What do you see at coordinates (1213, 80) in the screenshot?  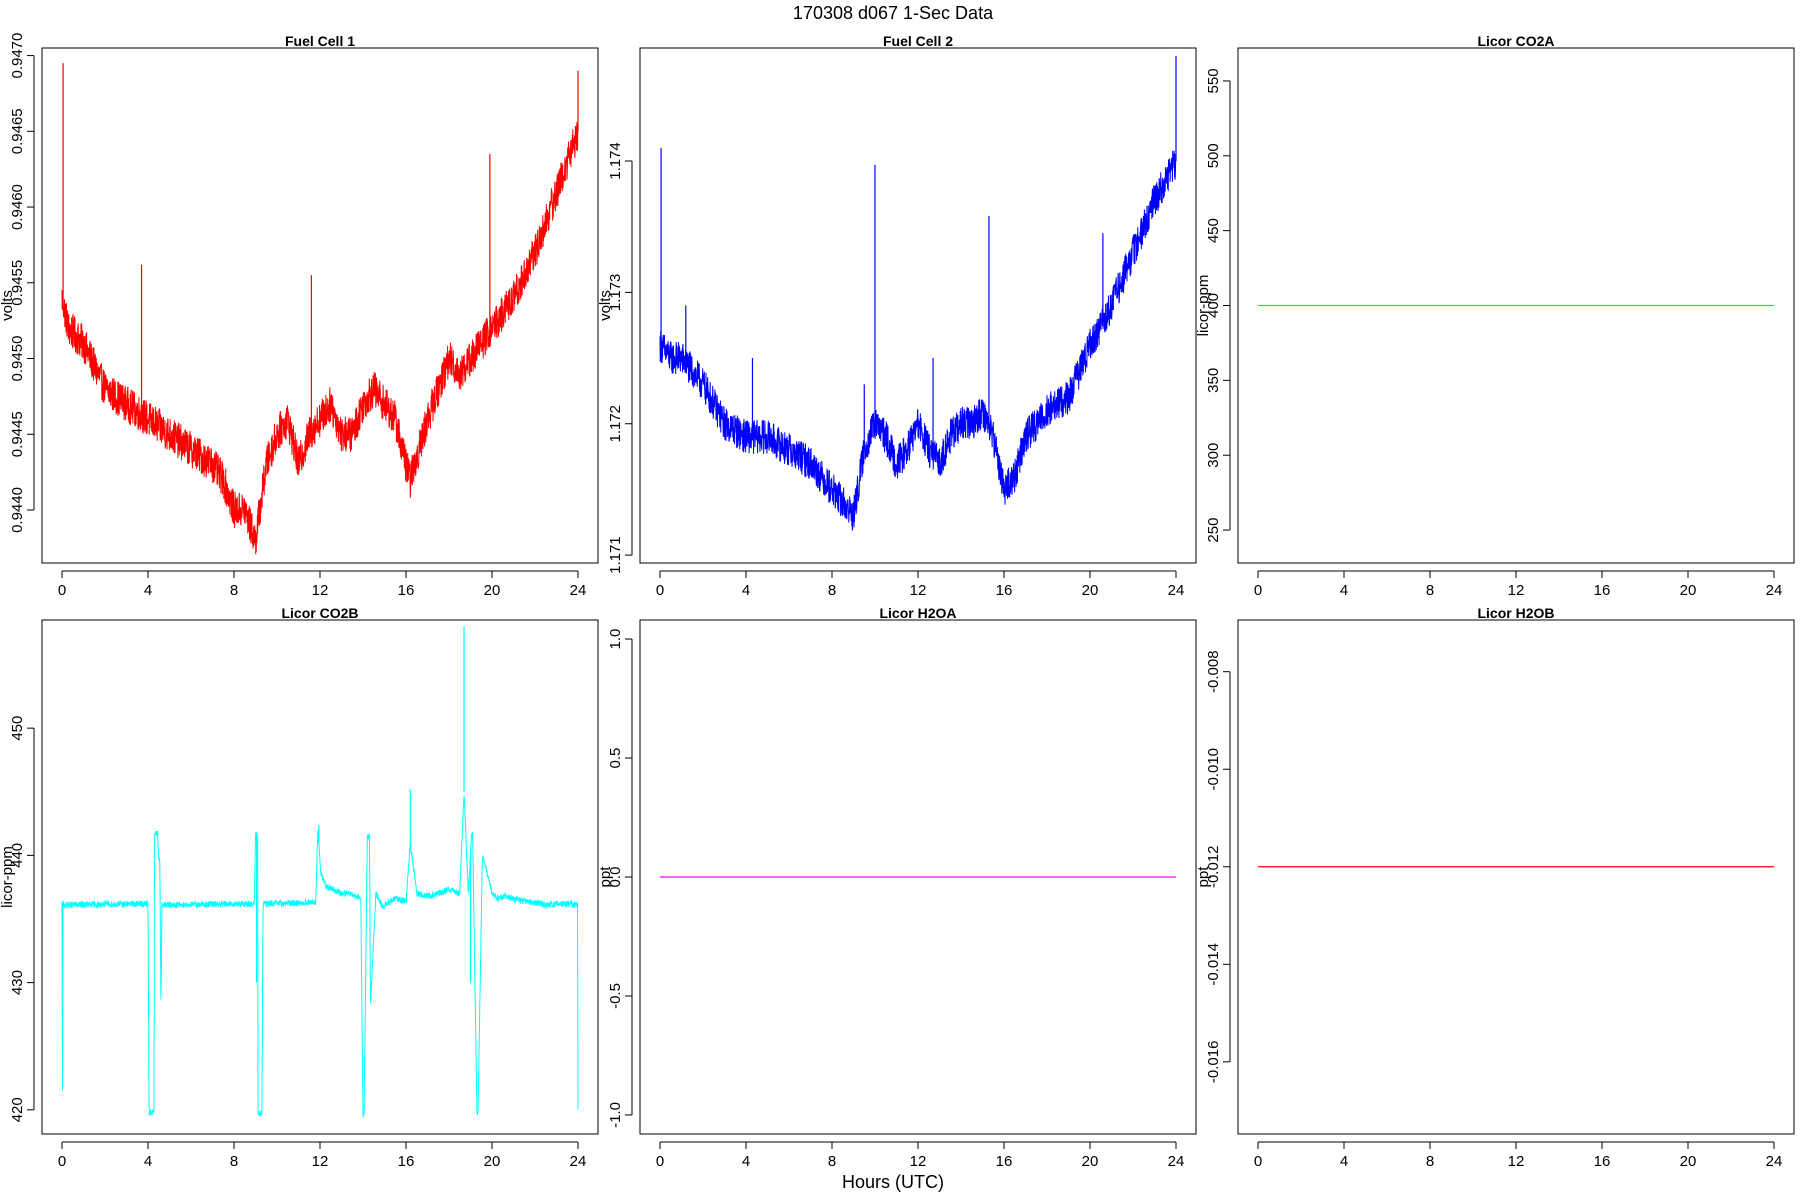 I see `y-tick-label: 550` at bounding box center [1213, 80].